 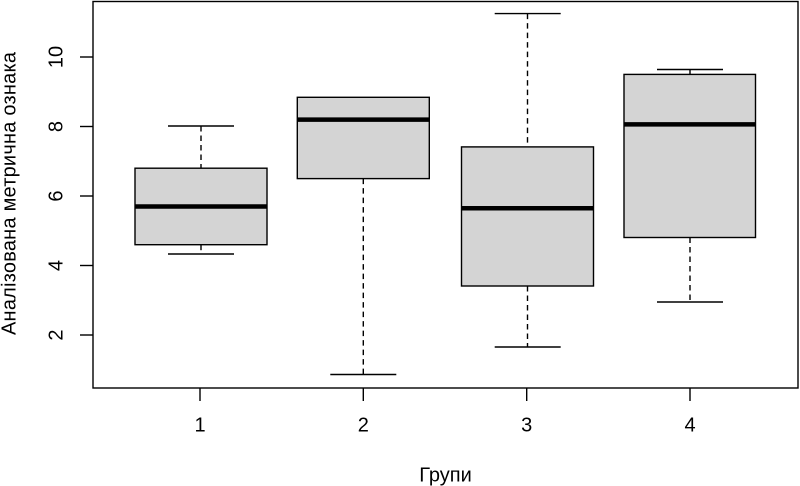 I want to click on svg-text: 6, so click(x=57, y=195).